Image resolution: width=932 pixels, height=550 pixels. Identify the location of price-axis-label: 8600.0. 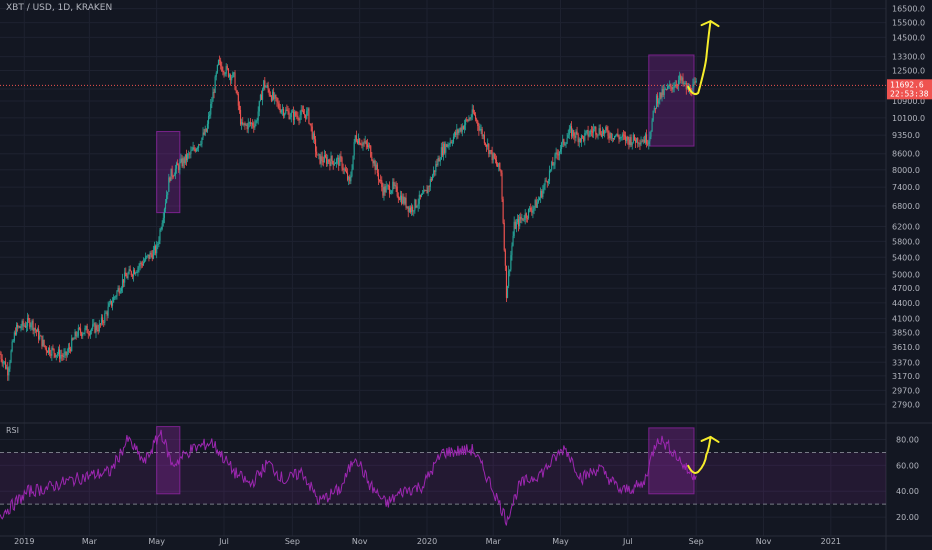
(906, 154).